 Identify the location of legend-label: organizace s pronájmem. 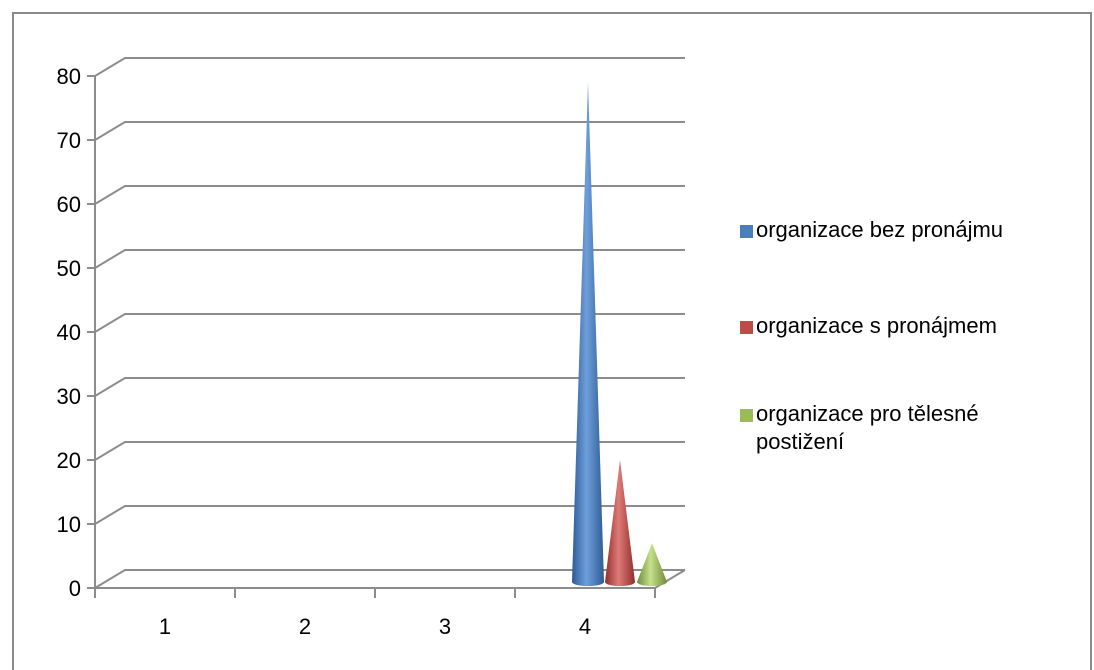
(876, 325).